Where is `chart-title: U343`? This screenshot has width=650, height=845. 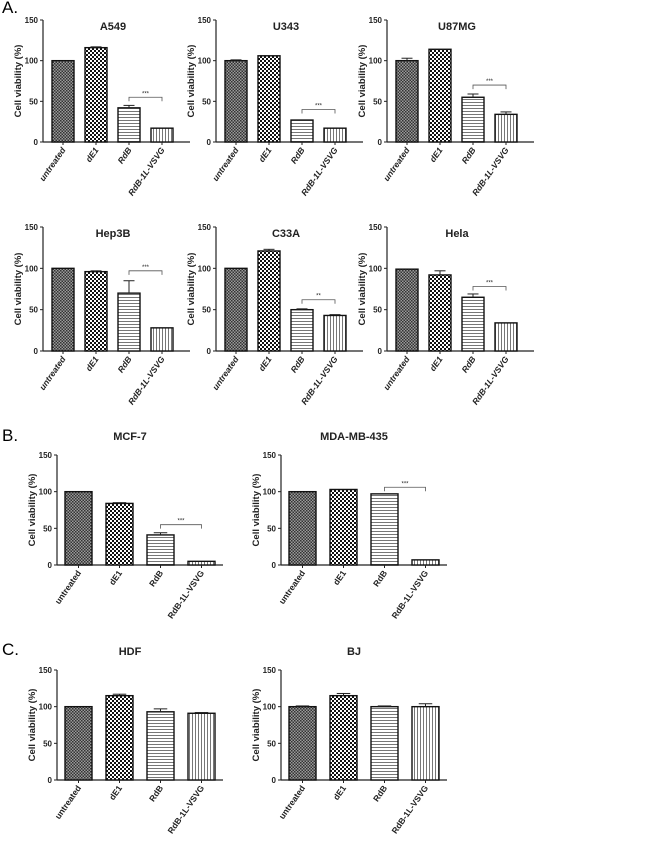 chart-title: U343 is located at coordinates (286, 27).